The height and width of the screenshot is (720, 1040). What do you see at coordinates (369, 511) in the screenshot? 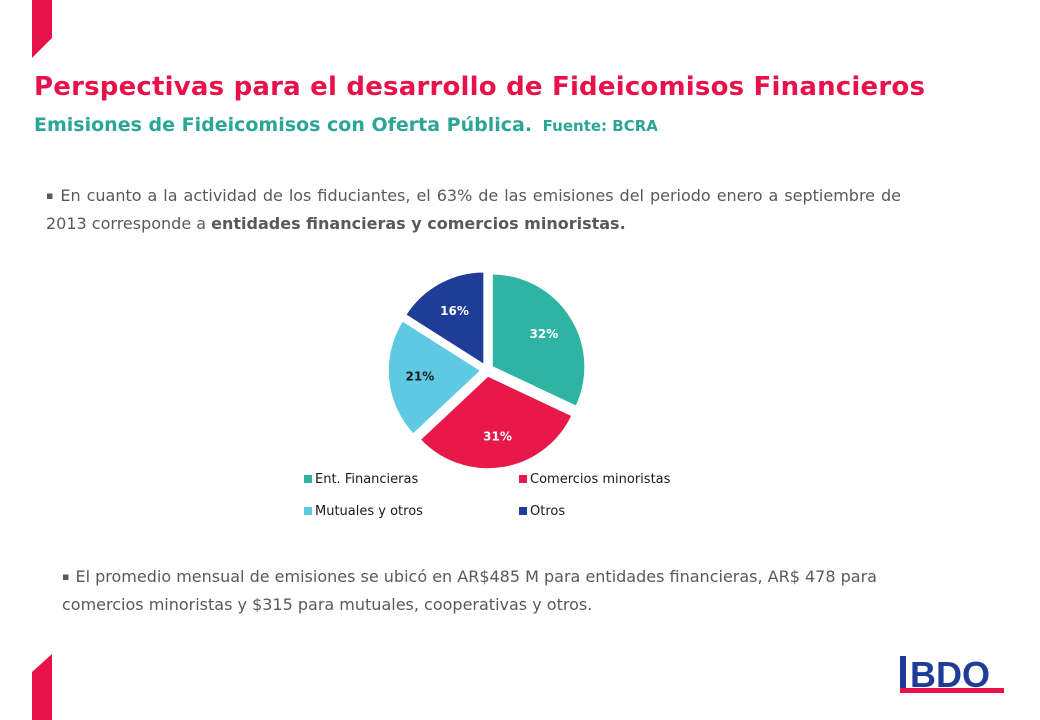
I see `legend-label-mutuales-y-otros: Mutuales y otros` at bounding box center [369, 511].